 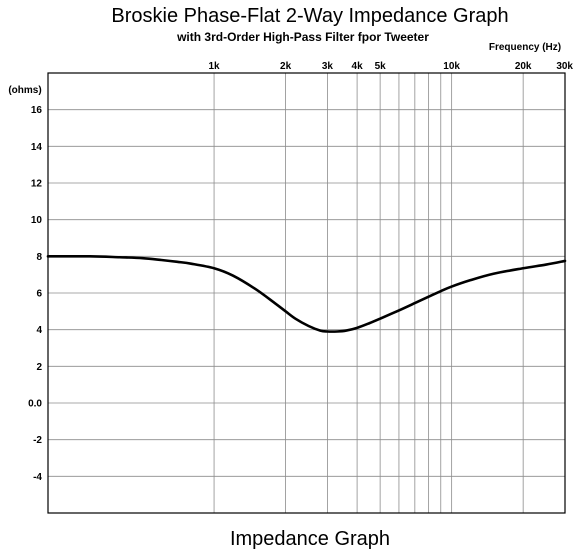 What do you see at coordinates (37, 184) in the screenshot?
I see `y-tick-label: 12` at bounding box center [37, 184].